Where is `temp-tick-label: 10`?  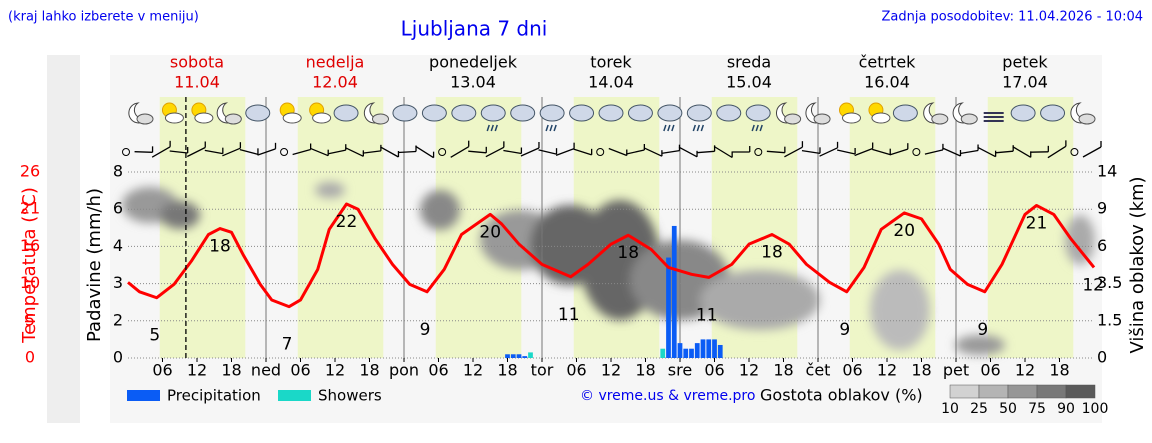 temp-tick-label: 10 is located at coordinates (30, 282).